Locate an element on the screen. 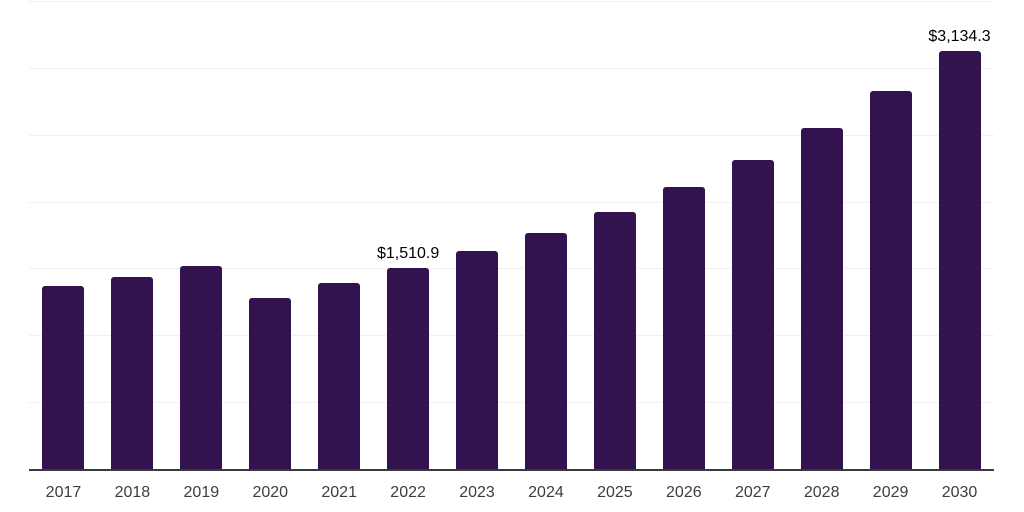  x-tick-label-2023: 2023 is located at coordinates (477, 492).